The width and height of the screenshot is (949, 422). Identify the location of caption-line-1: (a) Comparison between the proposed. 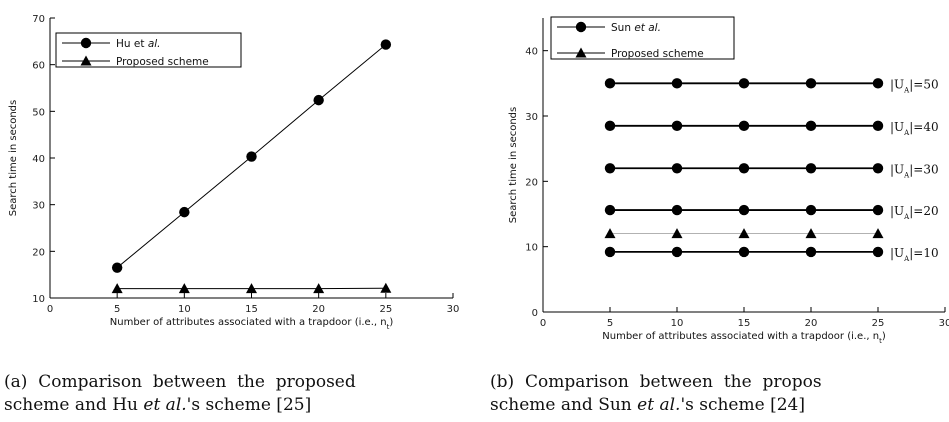
(180, 382).